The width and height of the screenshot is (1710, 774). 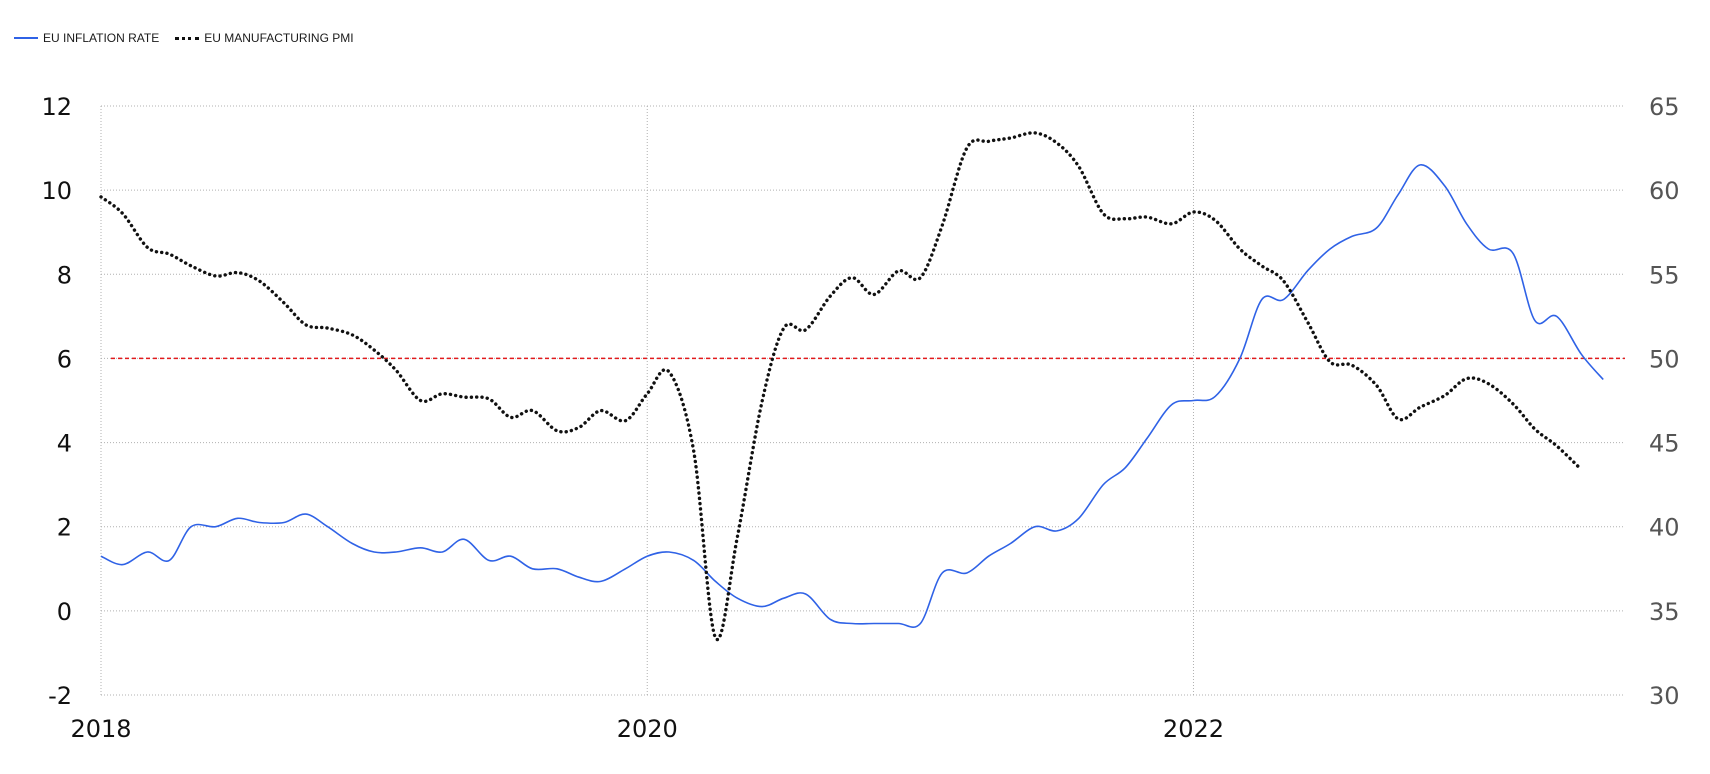 I want to click on y-right-tick-label: 35, so click(x=1664, y=612).